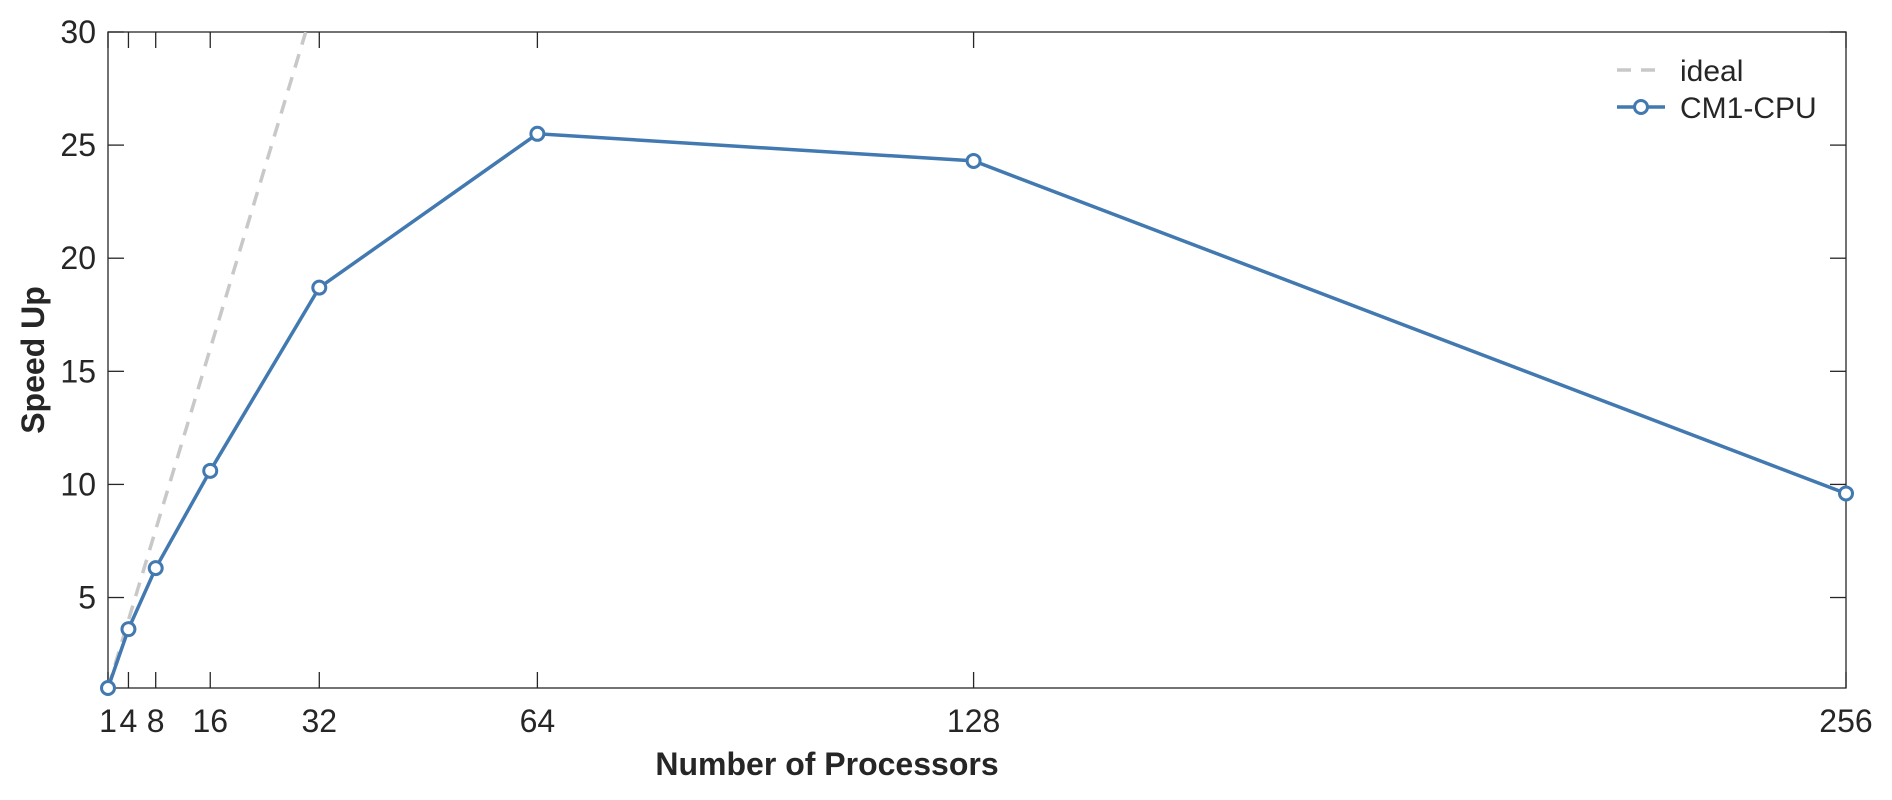 The width and height of the screenshot is (1892, 800). I want to click on x-axis-title: Number of Processors, so click(826, 764).